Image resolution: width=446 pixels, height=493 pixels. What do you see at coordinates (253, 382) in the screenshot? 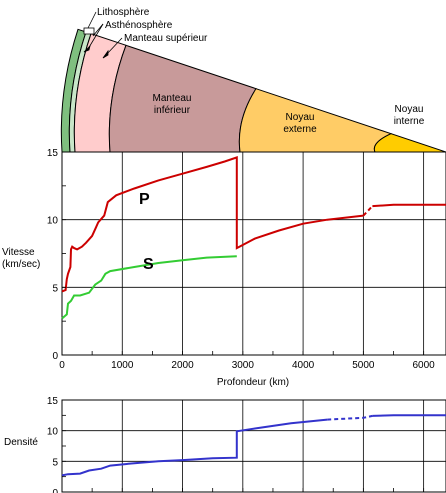
I see `velocity-xlabel: Profondeur (km)` at bounding box center [253, 382].